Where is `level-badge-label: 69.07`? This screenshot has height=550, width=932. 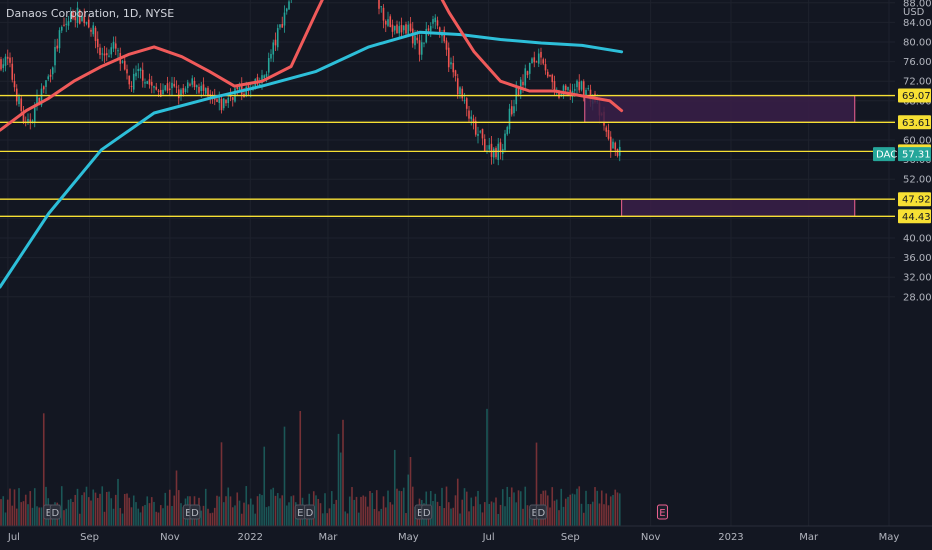
level-badge-label: 69.07 is located at coordinates (916, 96).